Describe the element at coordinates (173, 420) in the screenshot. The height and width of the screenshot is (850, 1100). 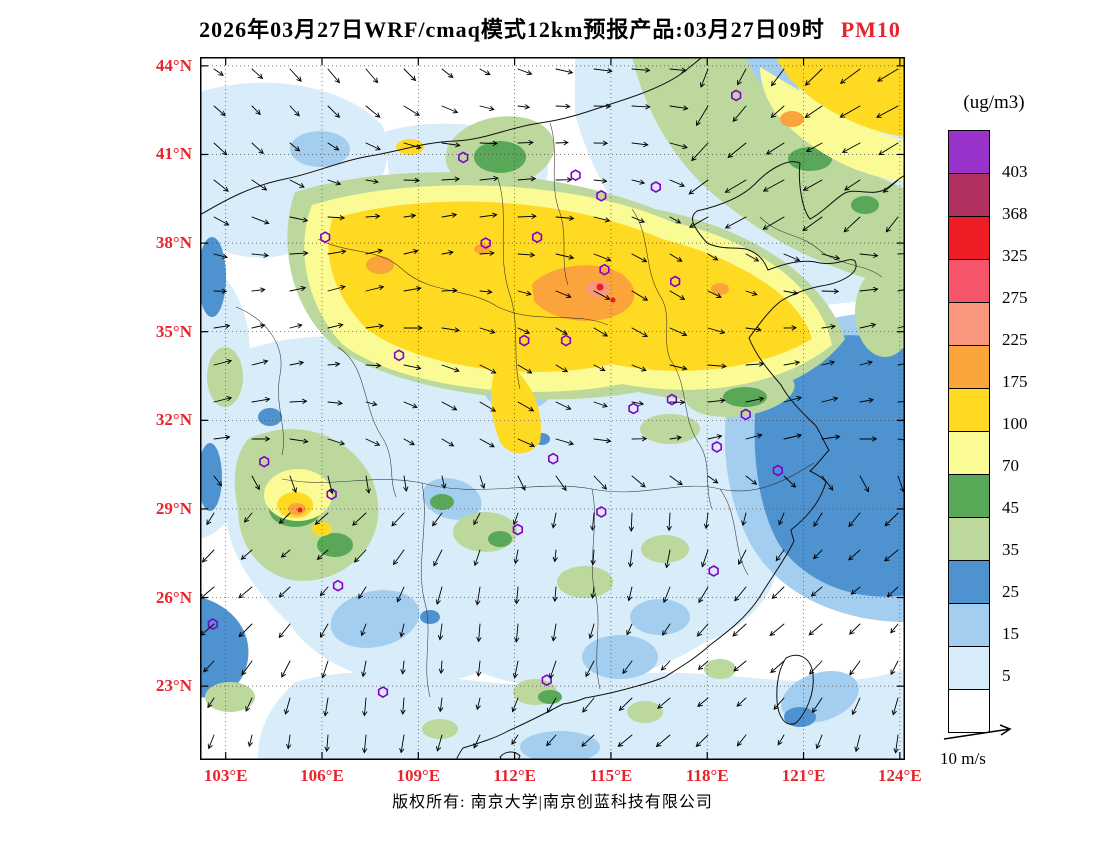
I see `lat-label: 32°N` at that location.